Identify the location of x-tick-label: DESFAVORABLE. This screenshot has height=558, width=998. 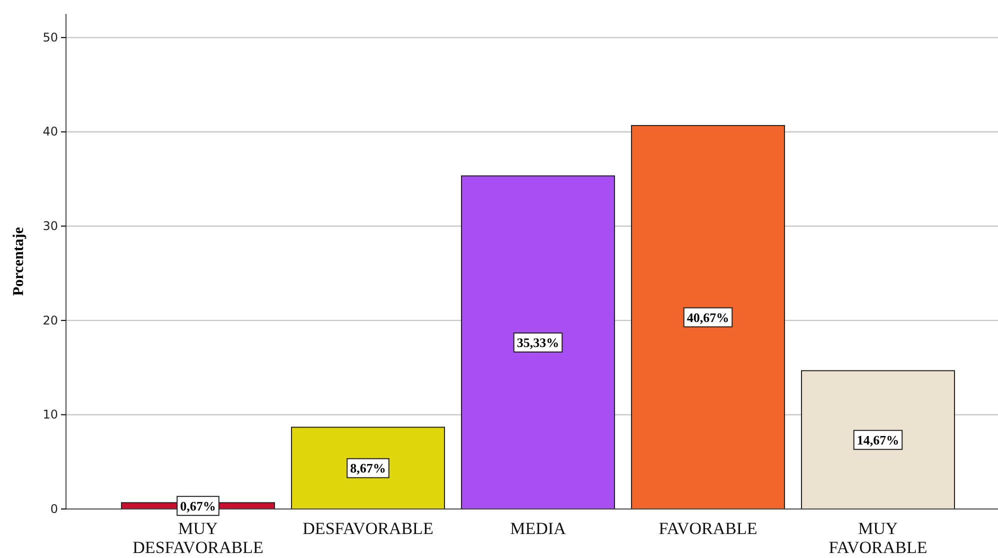
(368, 528).